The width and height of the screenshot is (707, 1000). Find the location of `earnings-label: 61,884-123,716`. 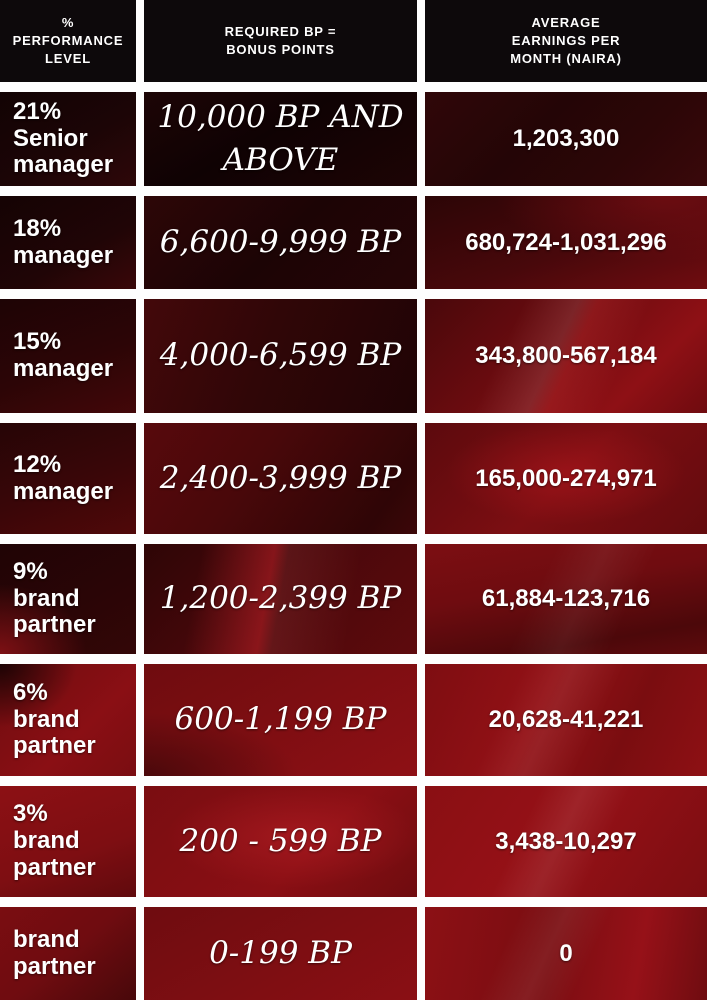

earnings-label: 61,884-123,716 is located at coordinates (566, 598).